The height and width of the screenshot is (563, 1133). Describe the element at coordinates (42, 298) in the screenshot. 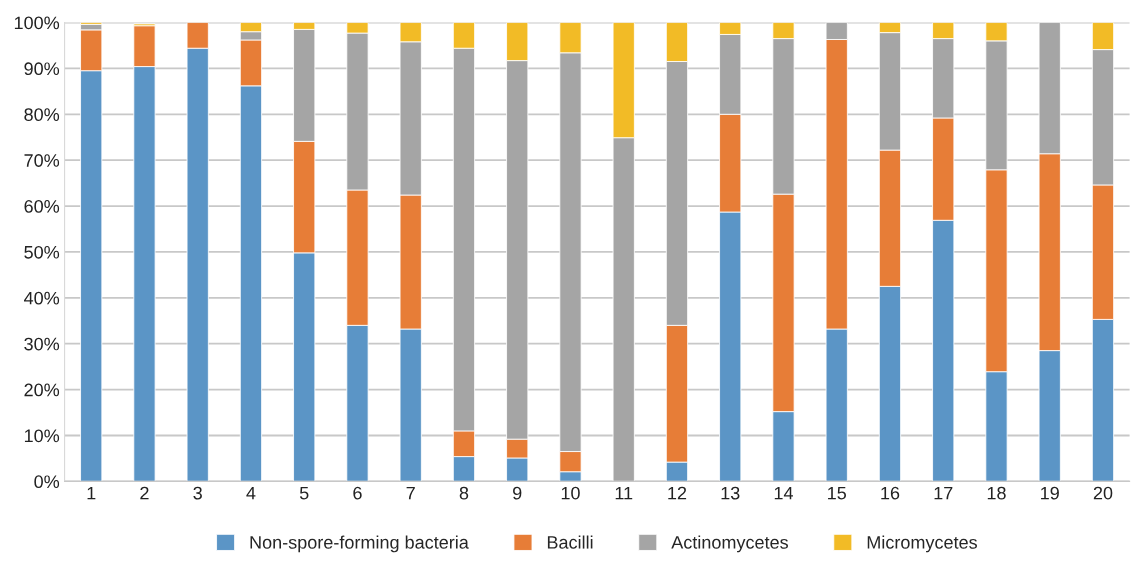

I see `y-tick-label: 40%` at that location.